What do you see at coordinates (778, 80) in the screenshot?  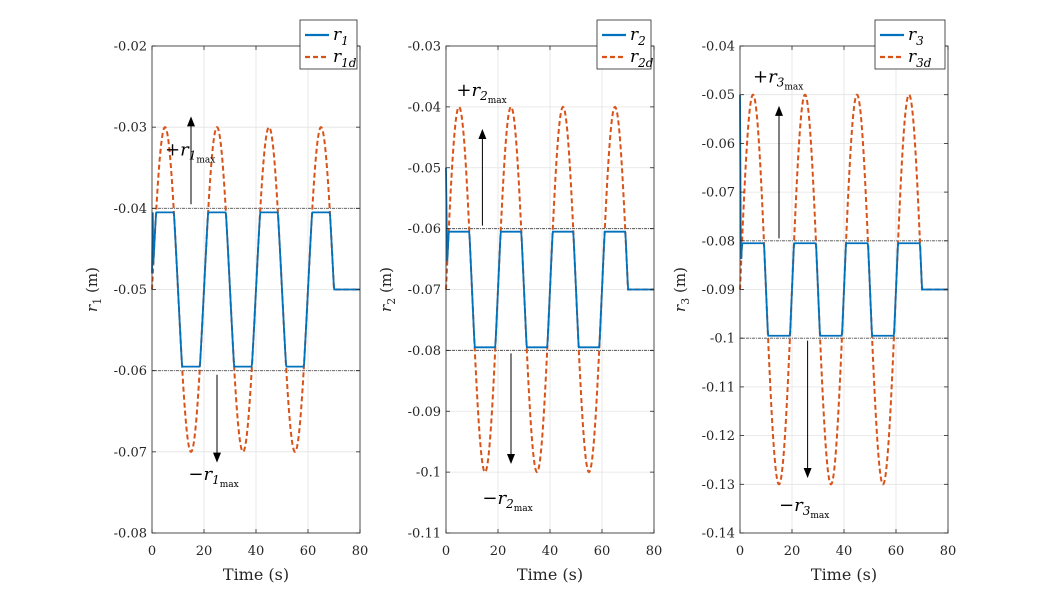 I see `annotation-label: +r3max` at bounding box center [778, 80].